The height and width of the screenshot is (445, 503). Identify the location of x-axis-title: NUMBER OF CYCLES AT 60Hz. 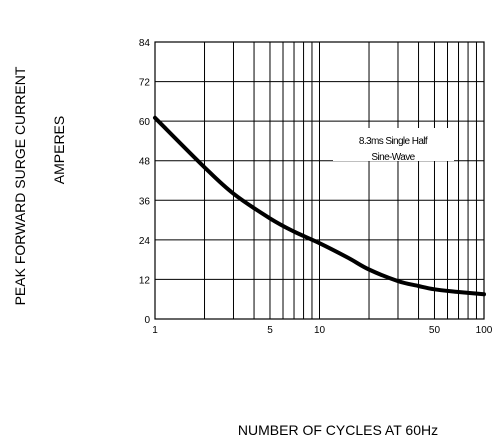
(338, 430).